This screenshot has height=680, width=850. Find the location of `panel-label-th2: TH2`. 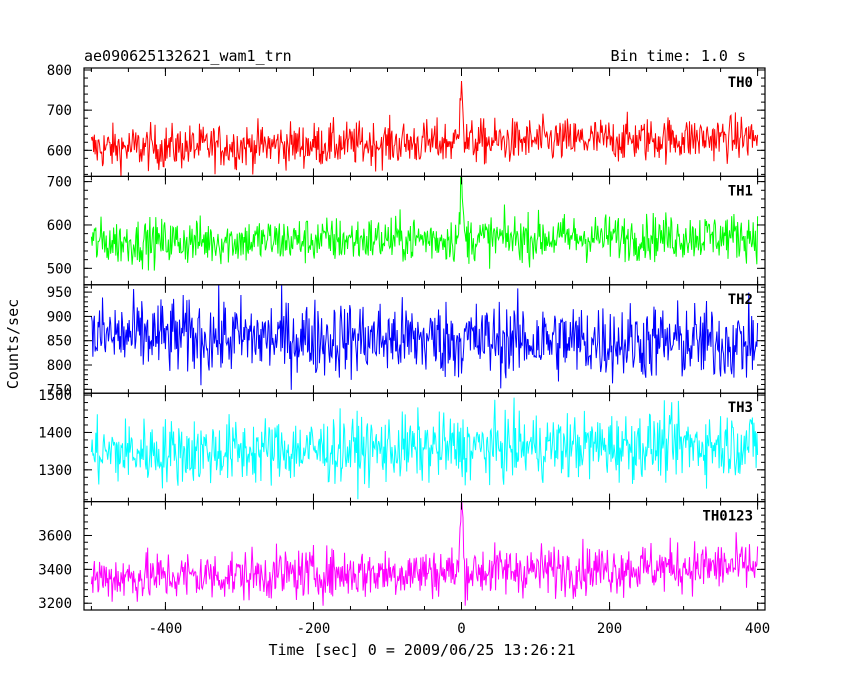

panel-label-th2: TH2 is located at coordinates (740, 300).